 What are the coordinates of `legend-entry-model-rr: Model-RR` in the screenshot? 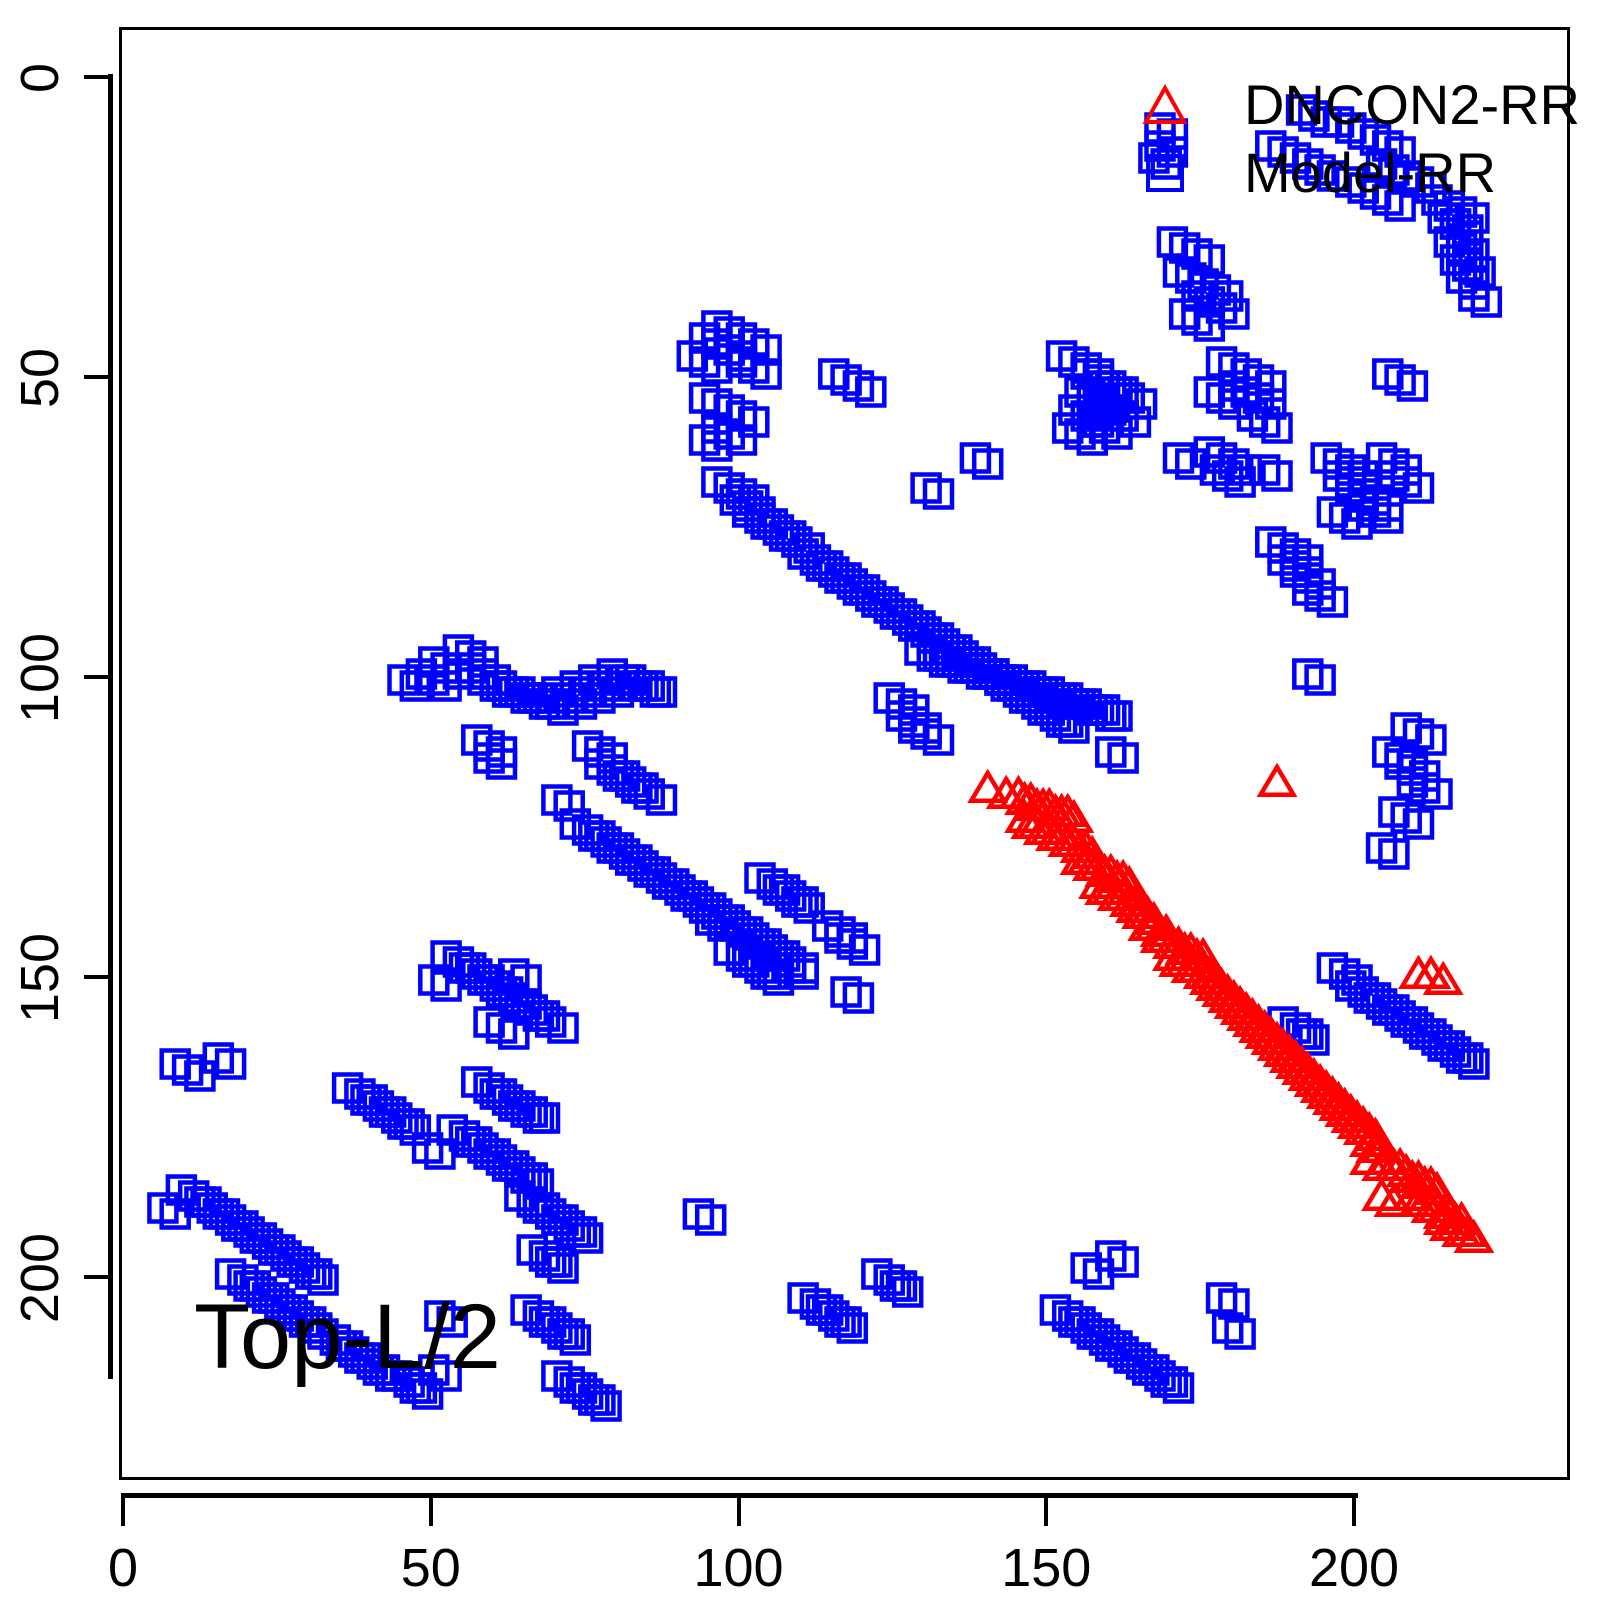 It's located at (1319, 172).